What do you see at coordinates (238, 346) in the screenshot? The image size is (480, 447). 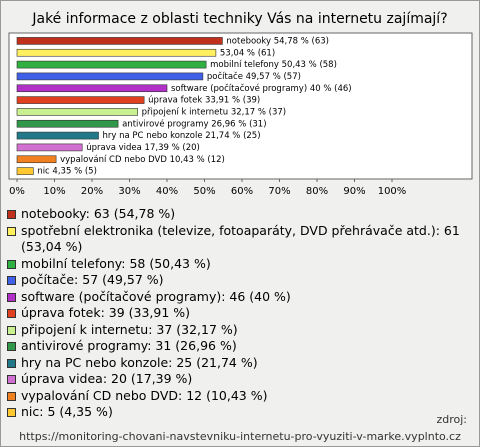 I see `legend-item: antivirové programy: 31 (26,96 %)` at bounding box center [238, 346].